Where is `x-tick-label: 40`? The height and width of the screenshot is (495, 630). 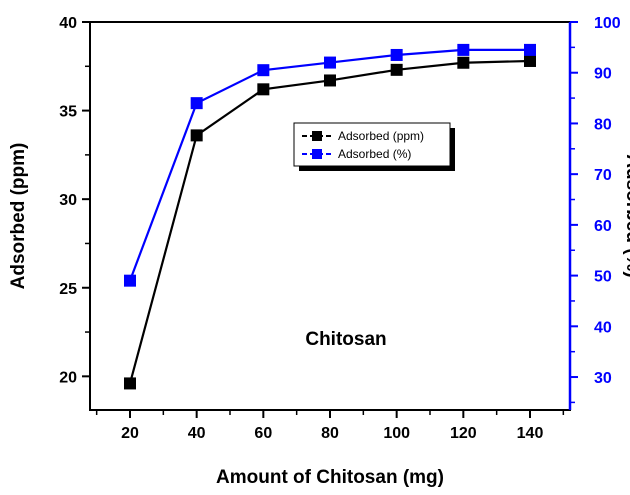 x-tick-label: 40 is located at coordinates (197, 433).